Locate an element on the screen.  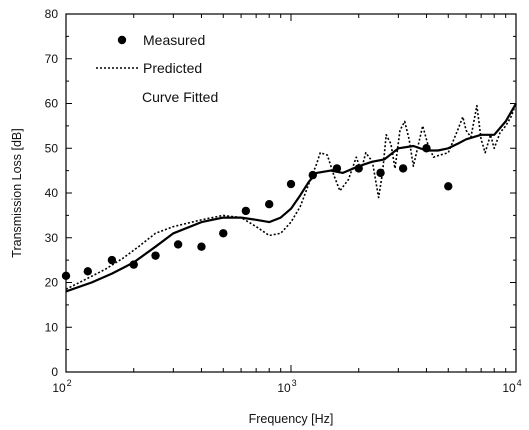
legend: Measured Predicted Curve Fitted is located at coordinates (157, 68).